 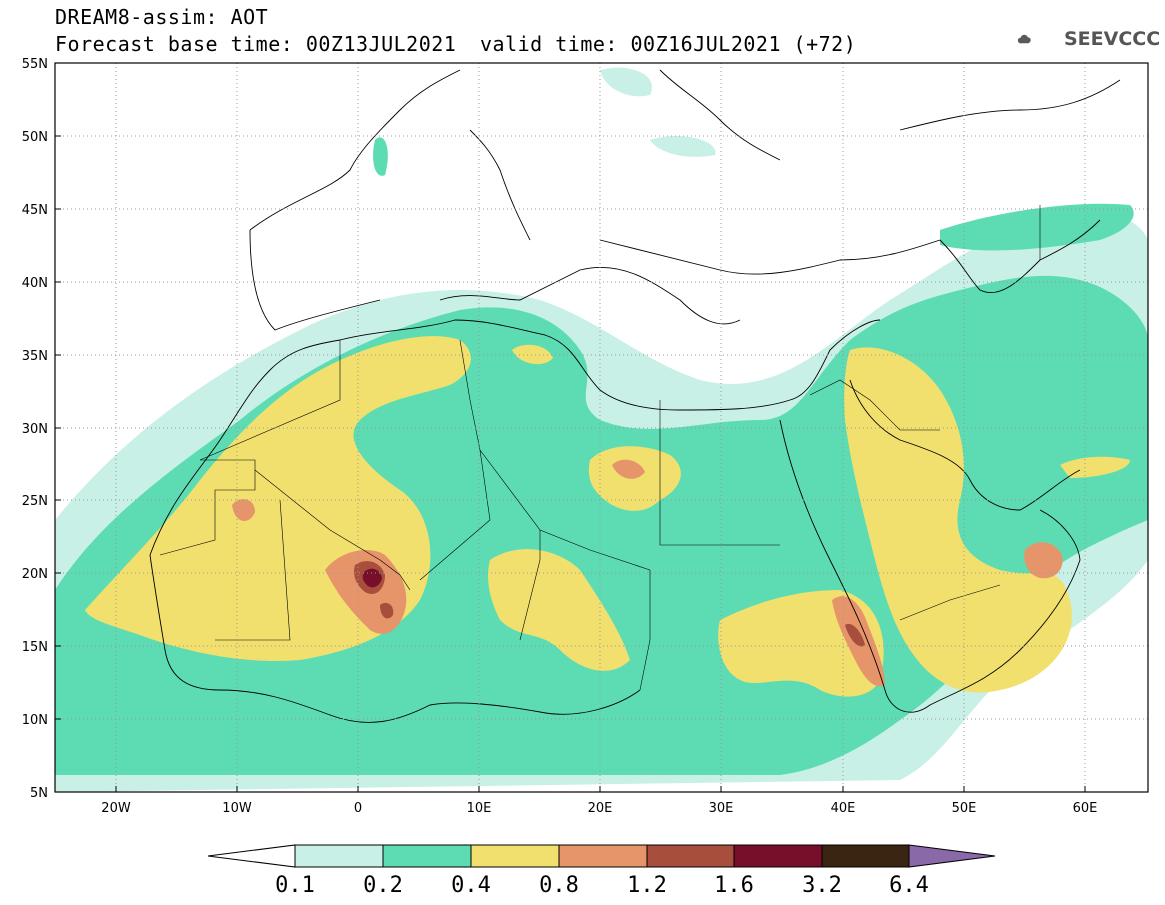 What do you see at coordinates (909, 885) in the screenshot?
I see `colorbar-label: 6.4` at bounding box center [909, 885].